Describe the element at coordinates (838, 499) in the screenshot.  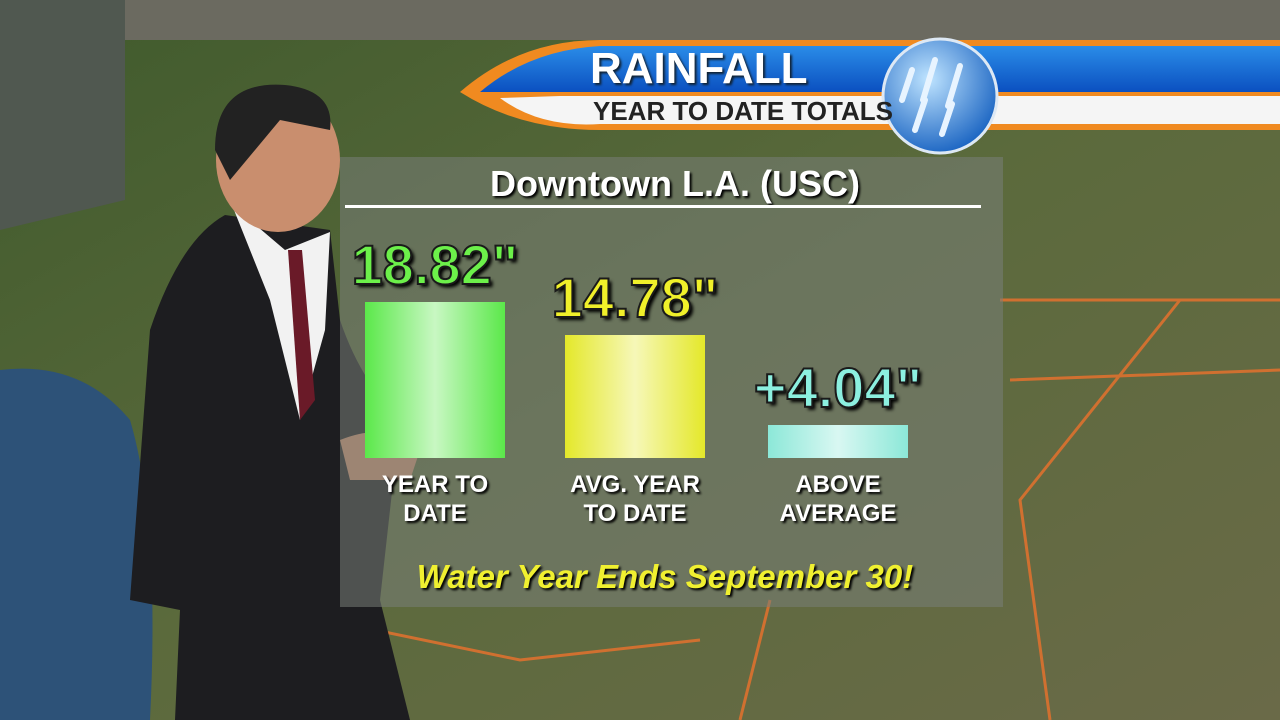
I see `category-label: ABOVE AVERAGE` at that location.